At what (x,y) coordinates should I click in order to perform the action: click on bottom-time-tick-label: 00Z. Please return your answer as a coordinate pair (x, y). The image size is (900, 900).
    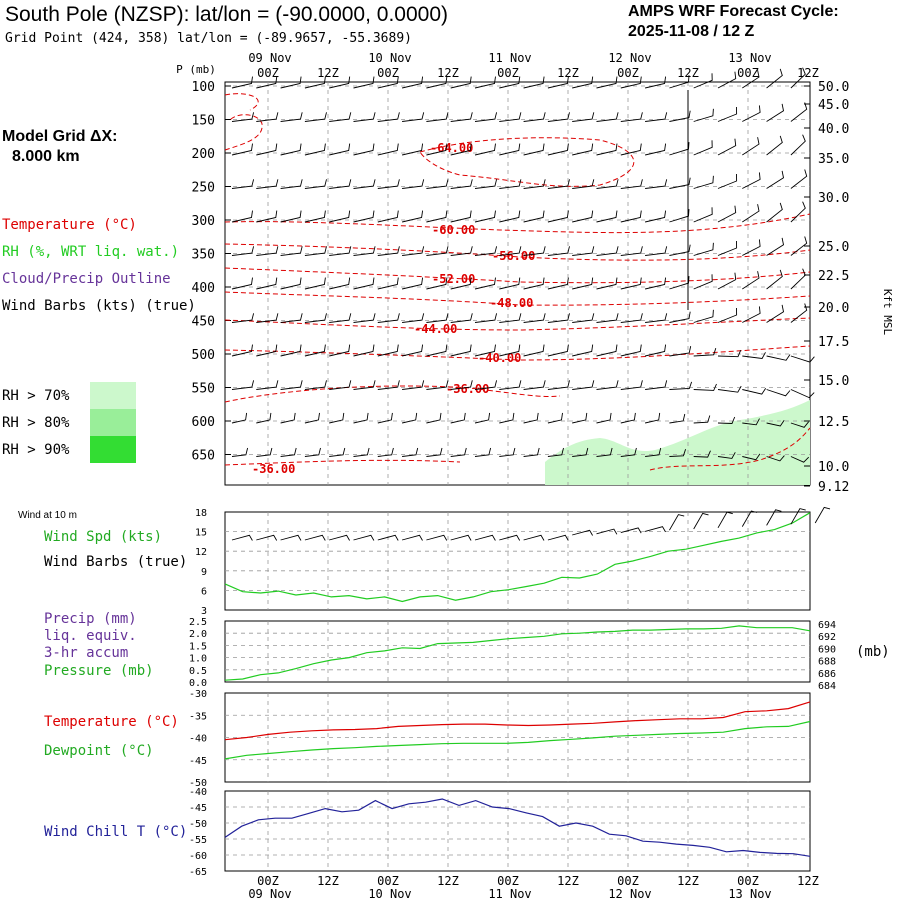
    Looking at the image, I should click on (628, 881).